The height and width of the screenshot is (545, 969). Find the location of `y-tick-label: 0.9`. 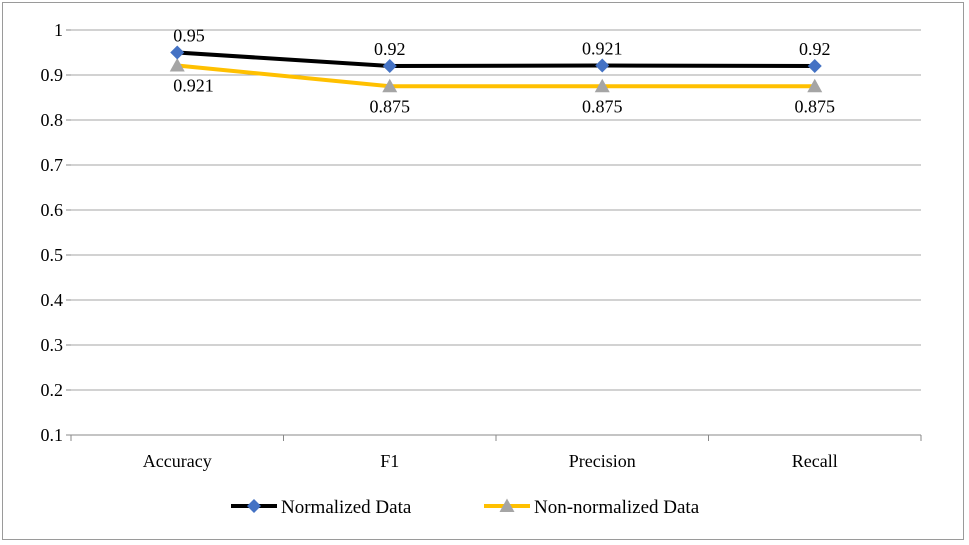

y-tick-label: 0.9 is located at coordinates (52, 75).